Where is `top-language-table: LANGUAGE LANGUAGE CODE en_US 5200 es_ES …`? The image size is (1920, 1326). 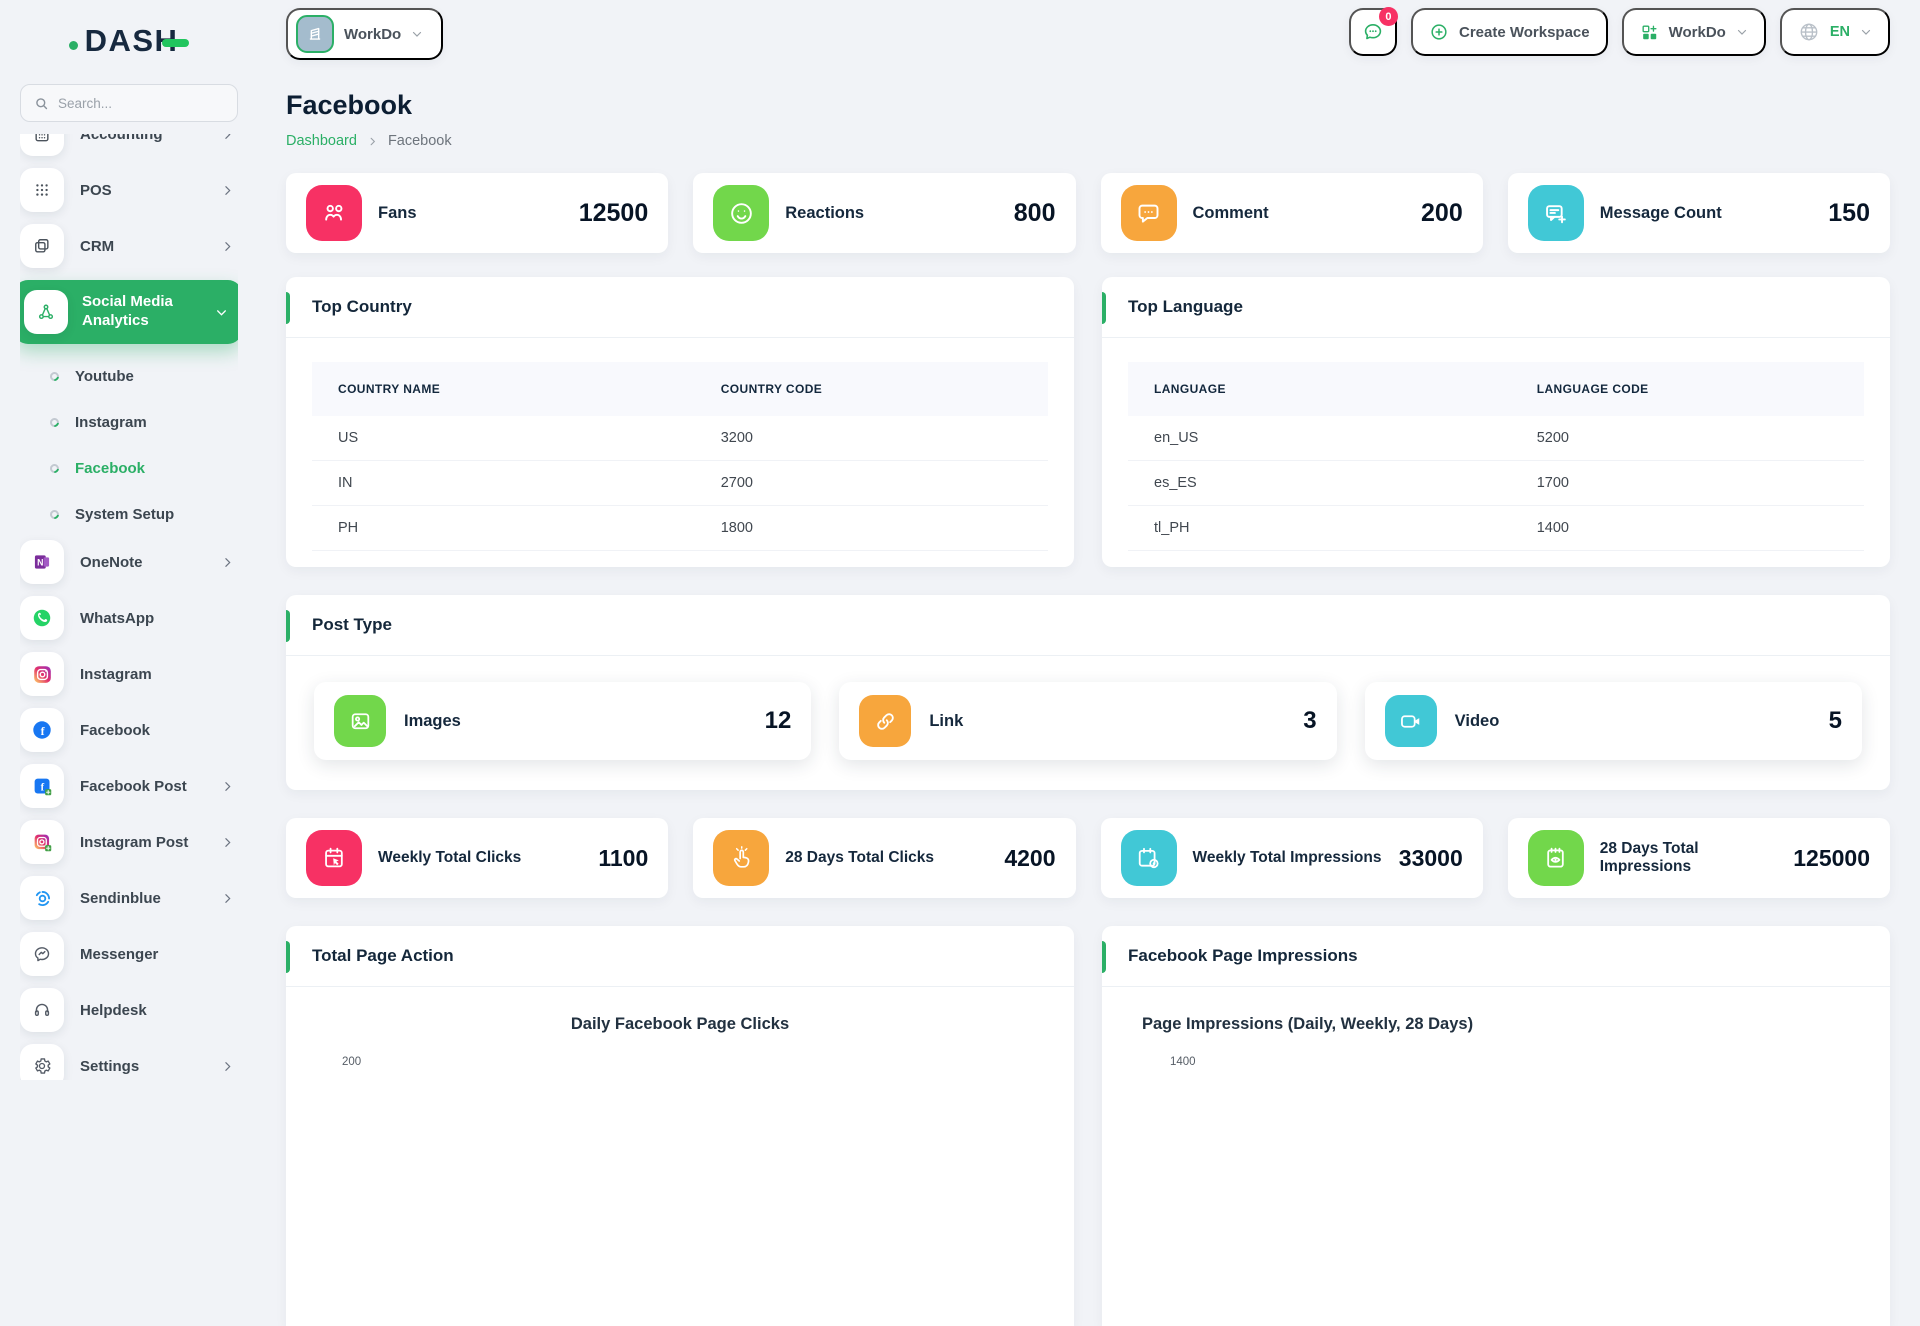 top-language-table: LANGUAGE LANGUAGE CODE en_US 5200 es_ES … is located at coordinates (1496, 456).